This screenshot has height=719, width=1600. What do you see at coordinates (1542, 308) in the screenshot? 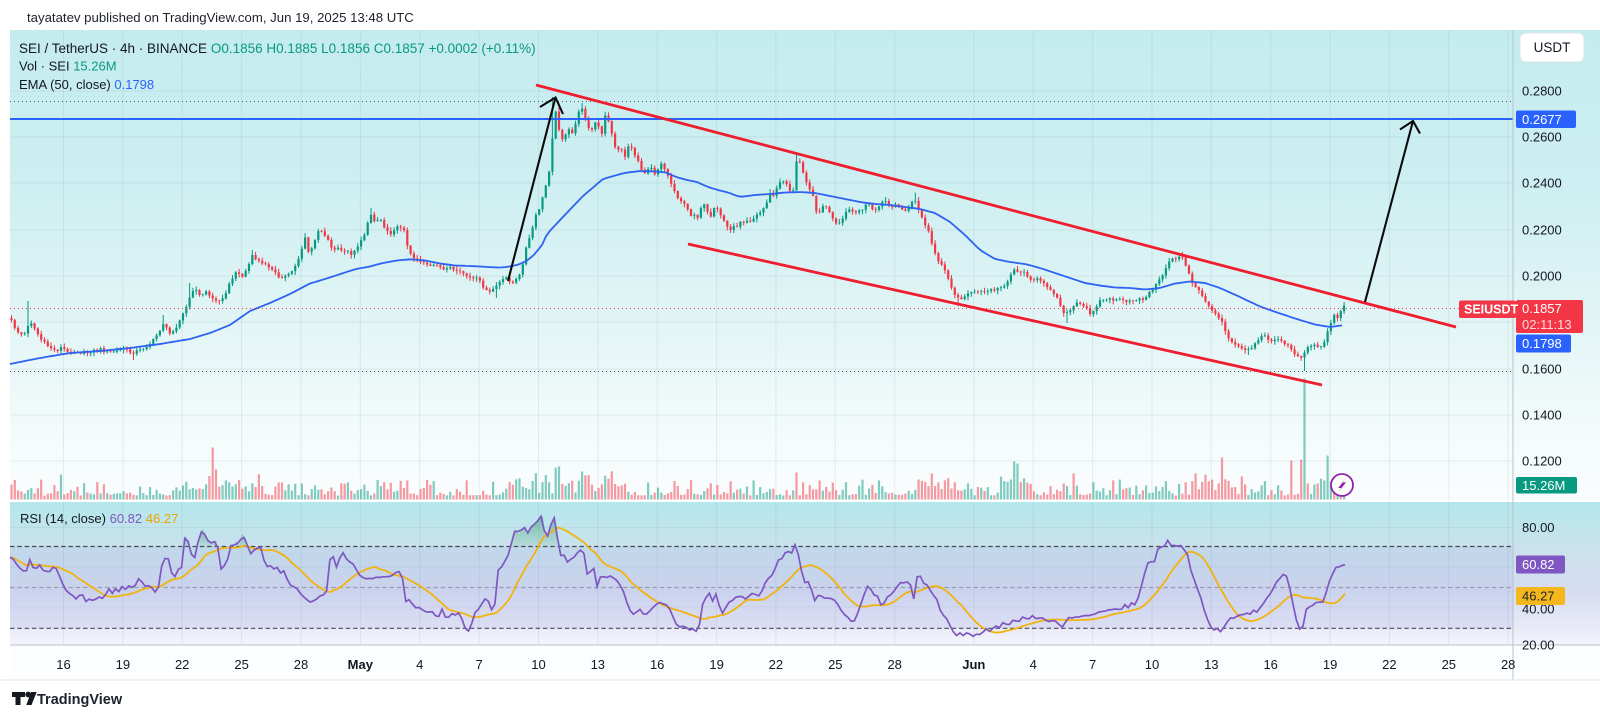
I see `svg-text: 0.1857` at bounding box center [1542, 308].